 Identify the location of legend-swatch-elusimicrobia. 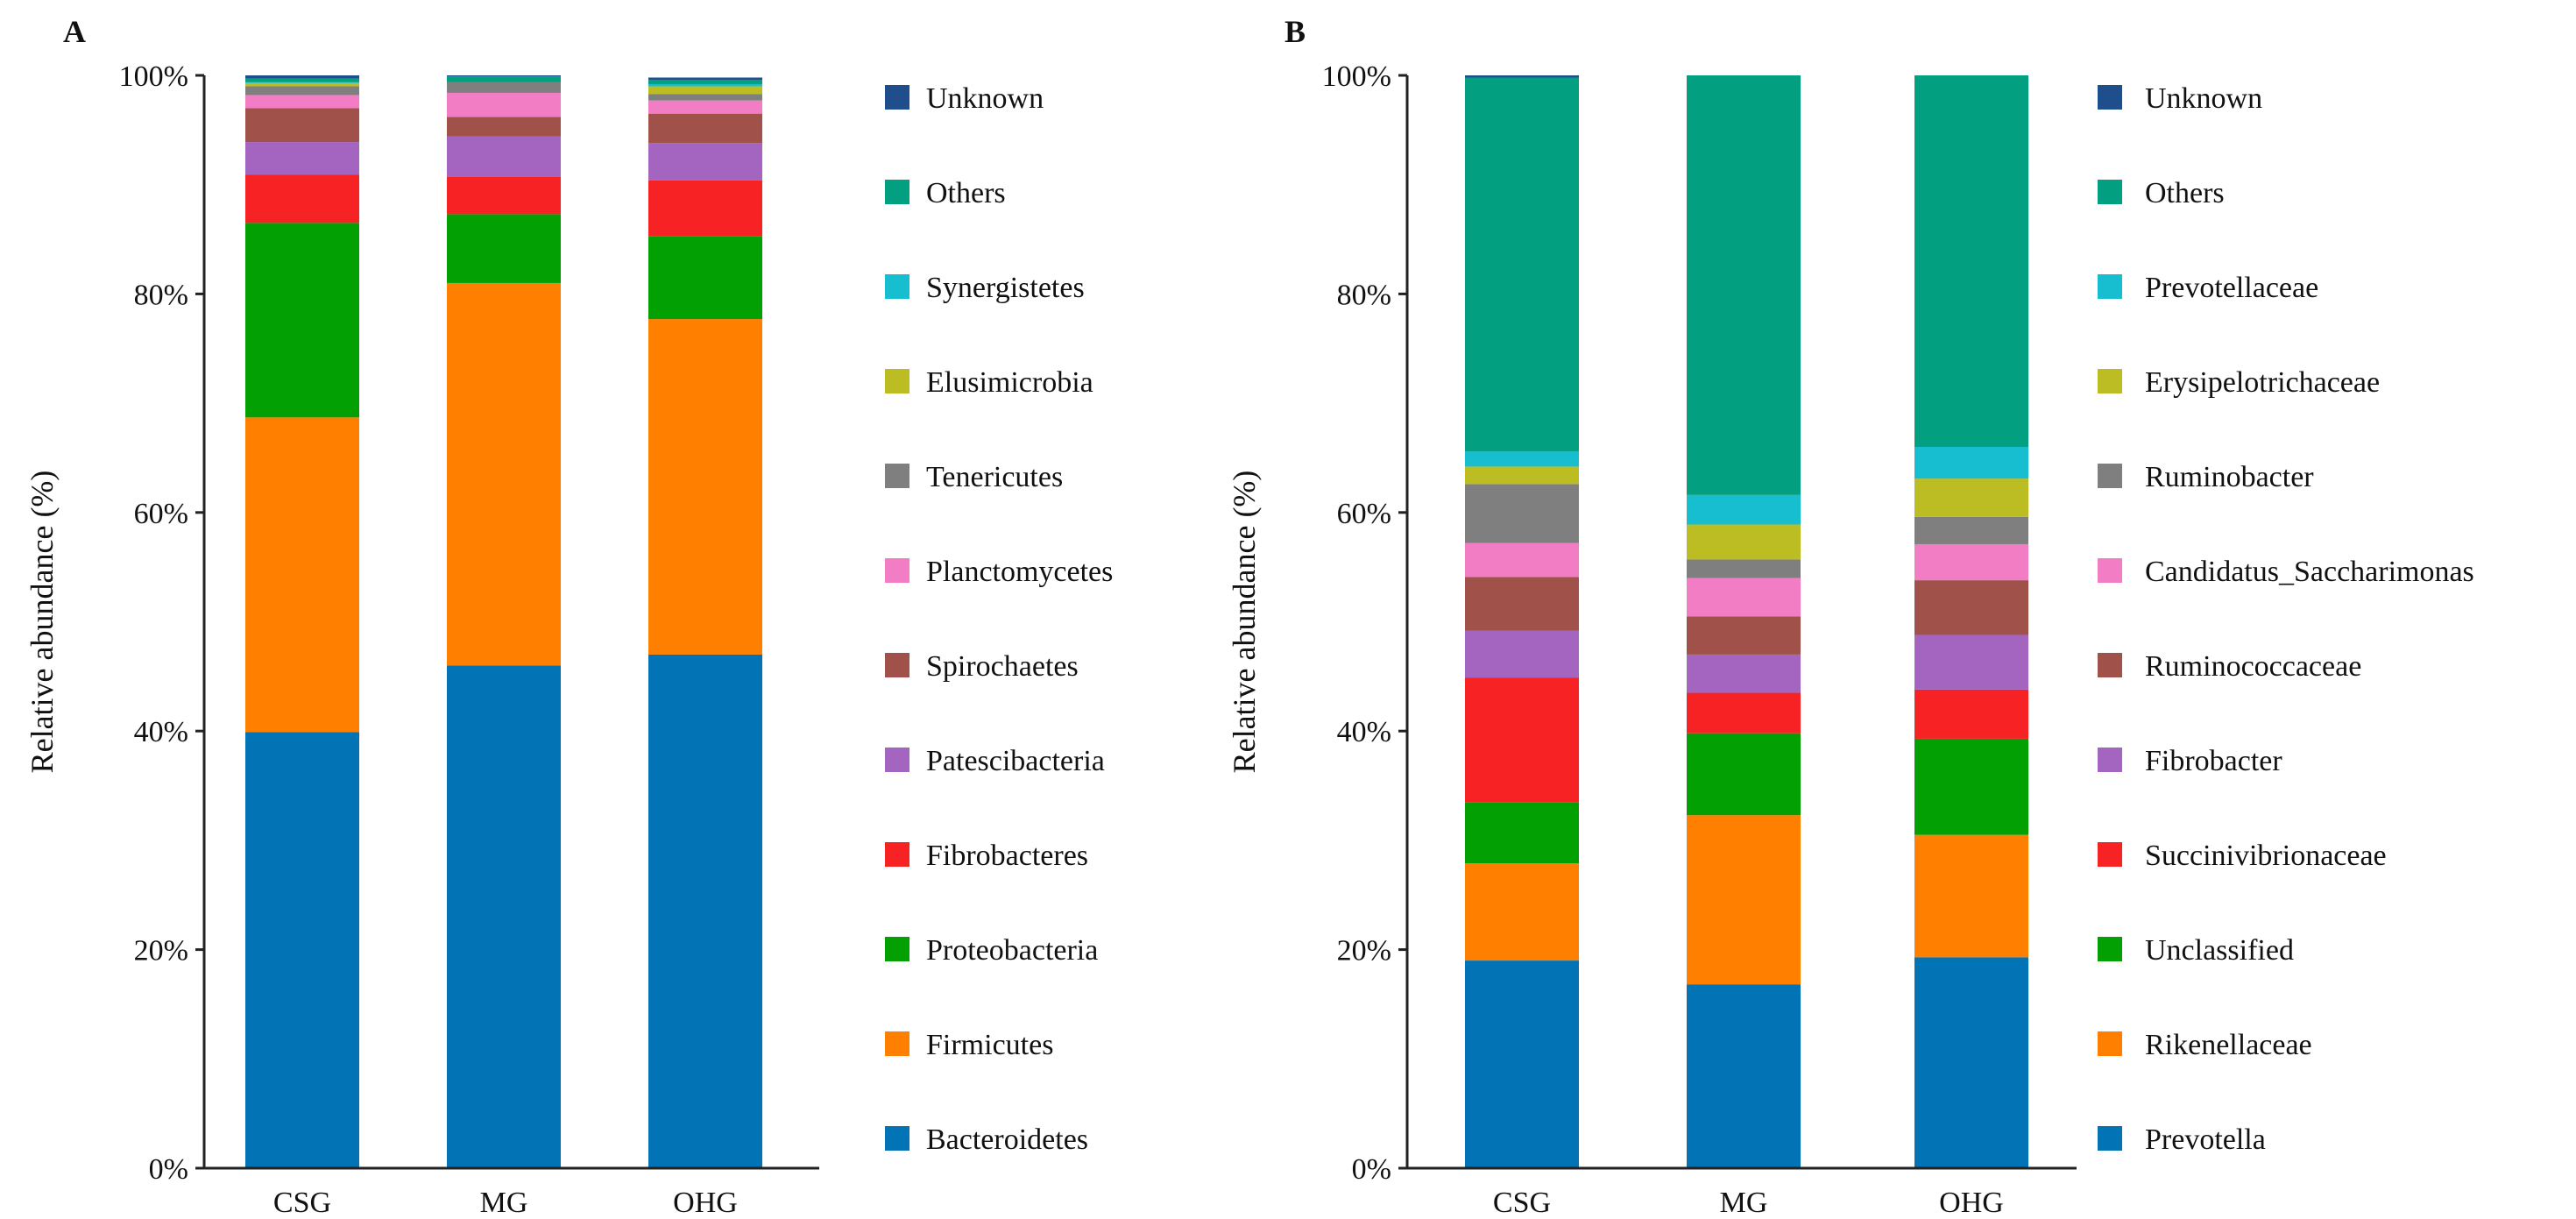
(897, 381).